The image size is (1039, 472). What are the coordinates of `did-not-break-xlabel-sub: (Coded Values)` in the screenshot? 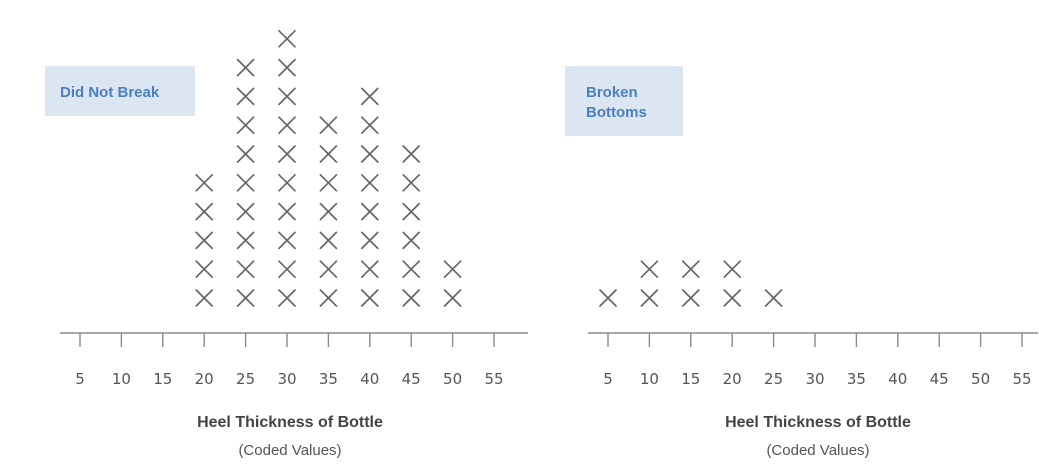 It's located at (289, 450).